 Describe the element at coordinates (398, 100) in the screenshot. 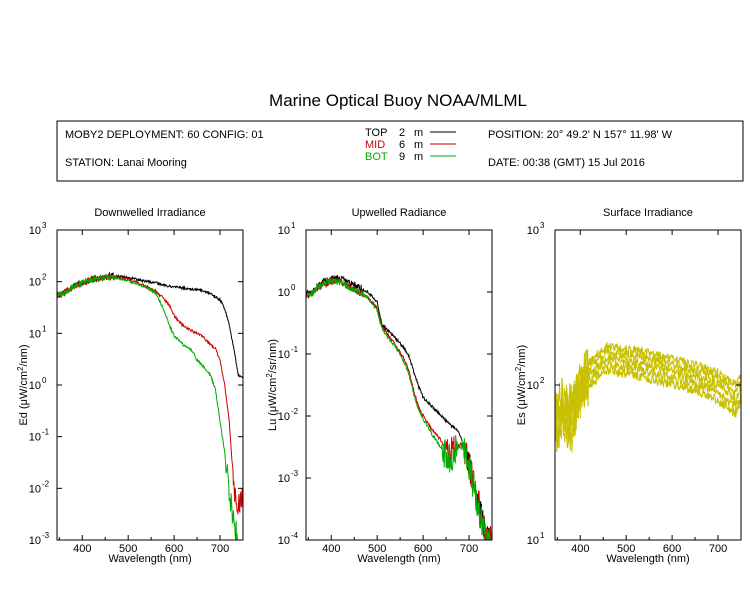

I see `main-title: Marine Optical Buoy NOAA/MLML` at that location.